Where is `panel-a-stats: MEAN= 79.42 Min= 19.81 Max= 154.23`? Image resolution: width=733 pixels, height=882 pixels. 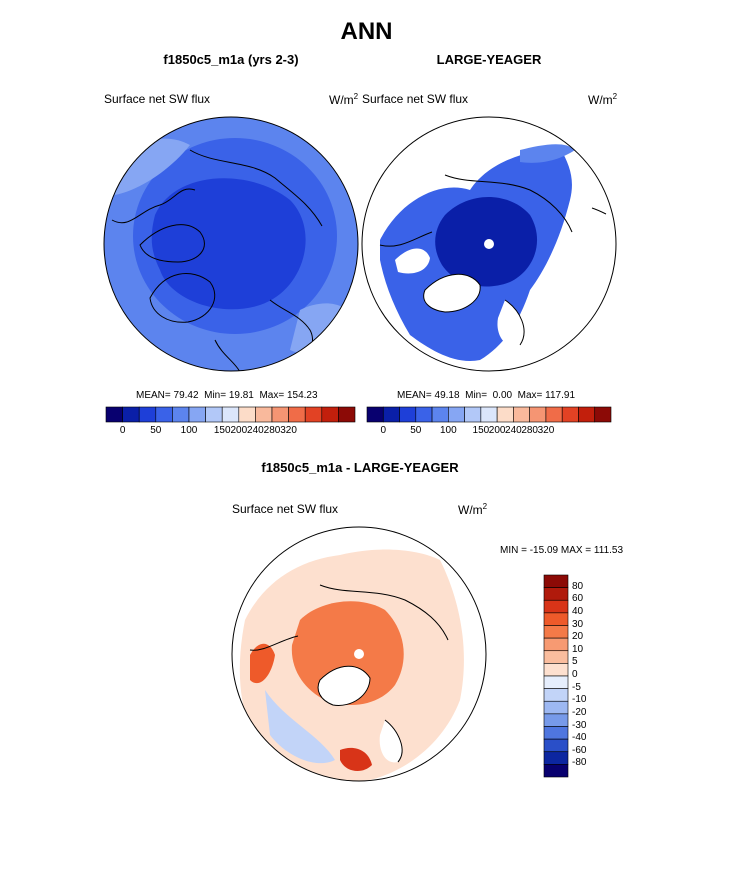
panel-a-stats: MEAN= 79.42 Min= 19.81 Max= 154.23 is located at coordinates (227, 395).